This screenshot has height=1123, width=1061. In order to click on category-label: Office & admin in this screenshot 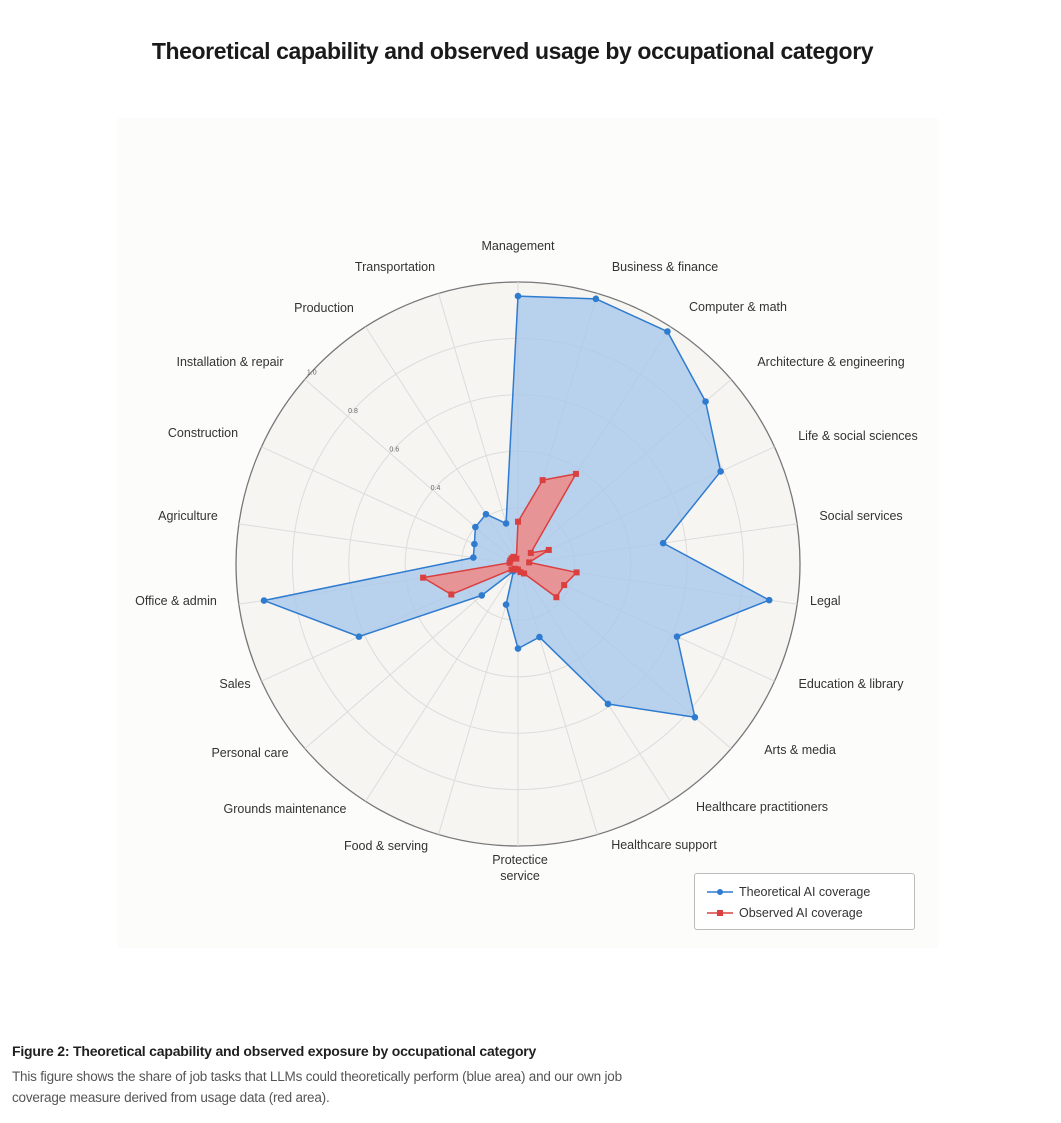, I will do `click(176, 601)`.